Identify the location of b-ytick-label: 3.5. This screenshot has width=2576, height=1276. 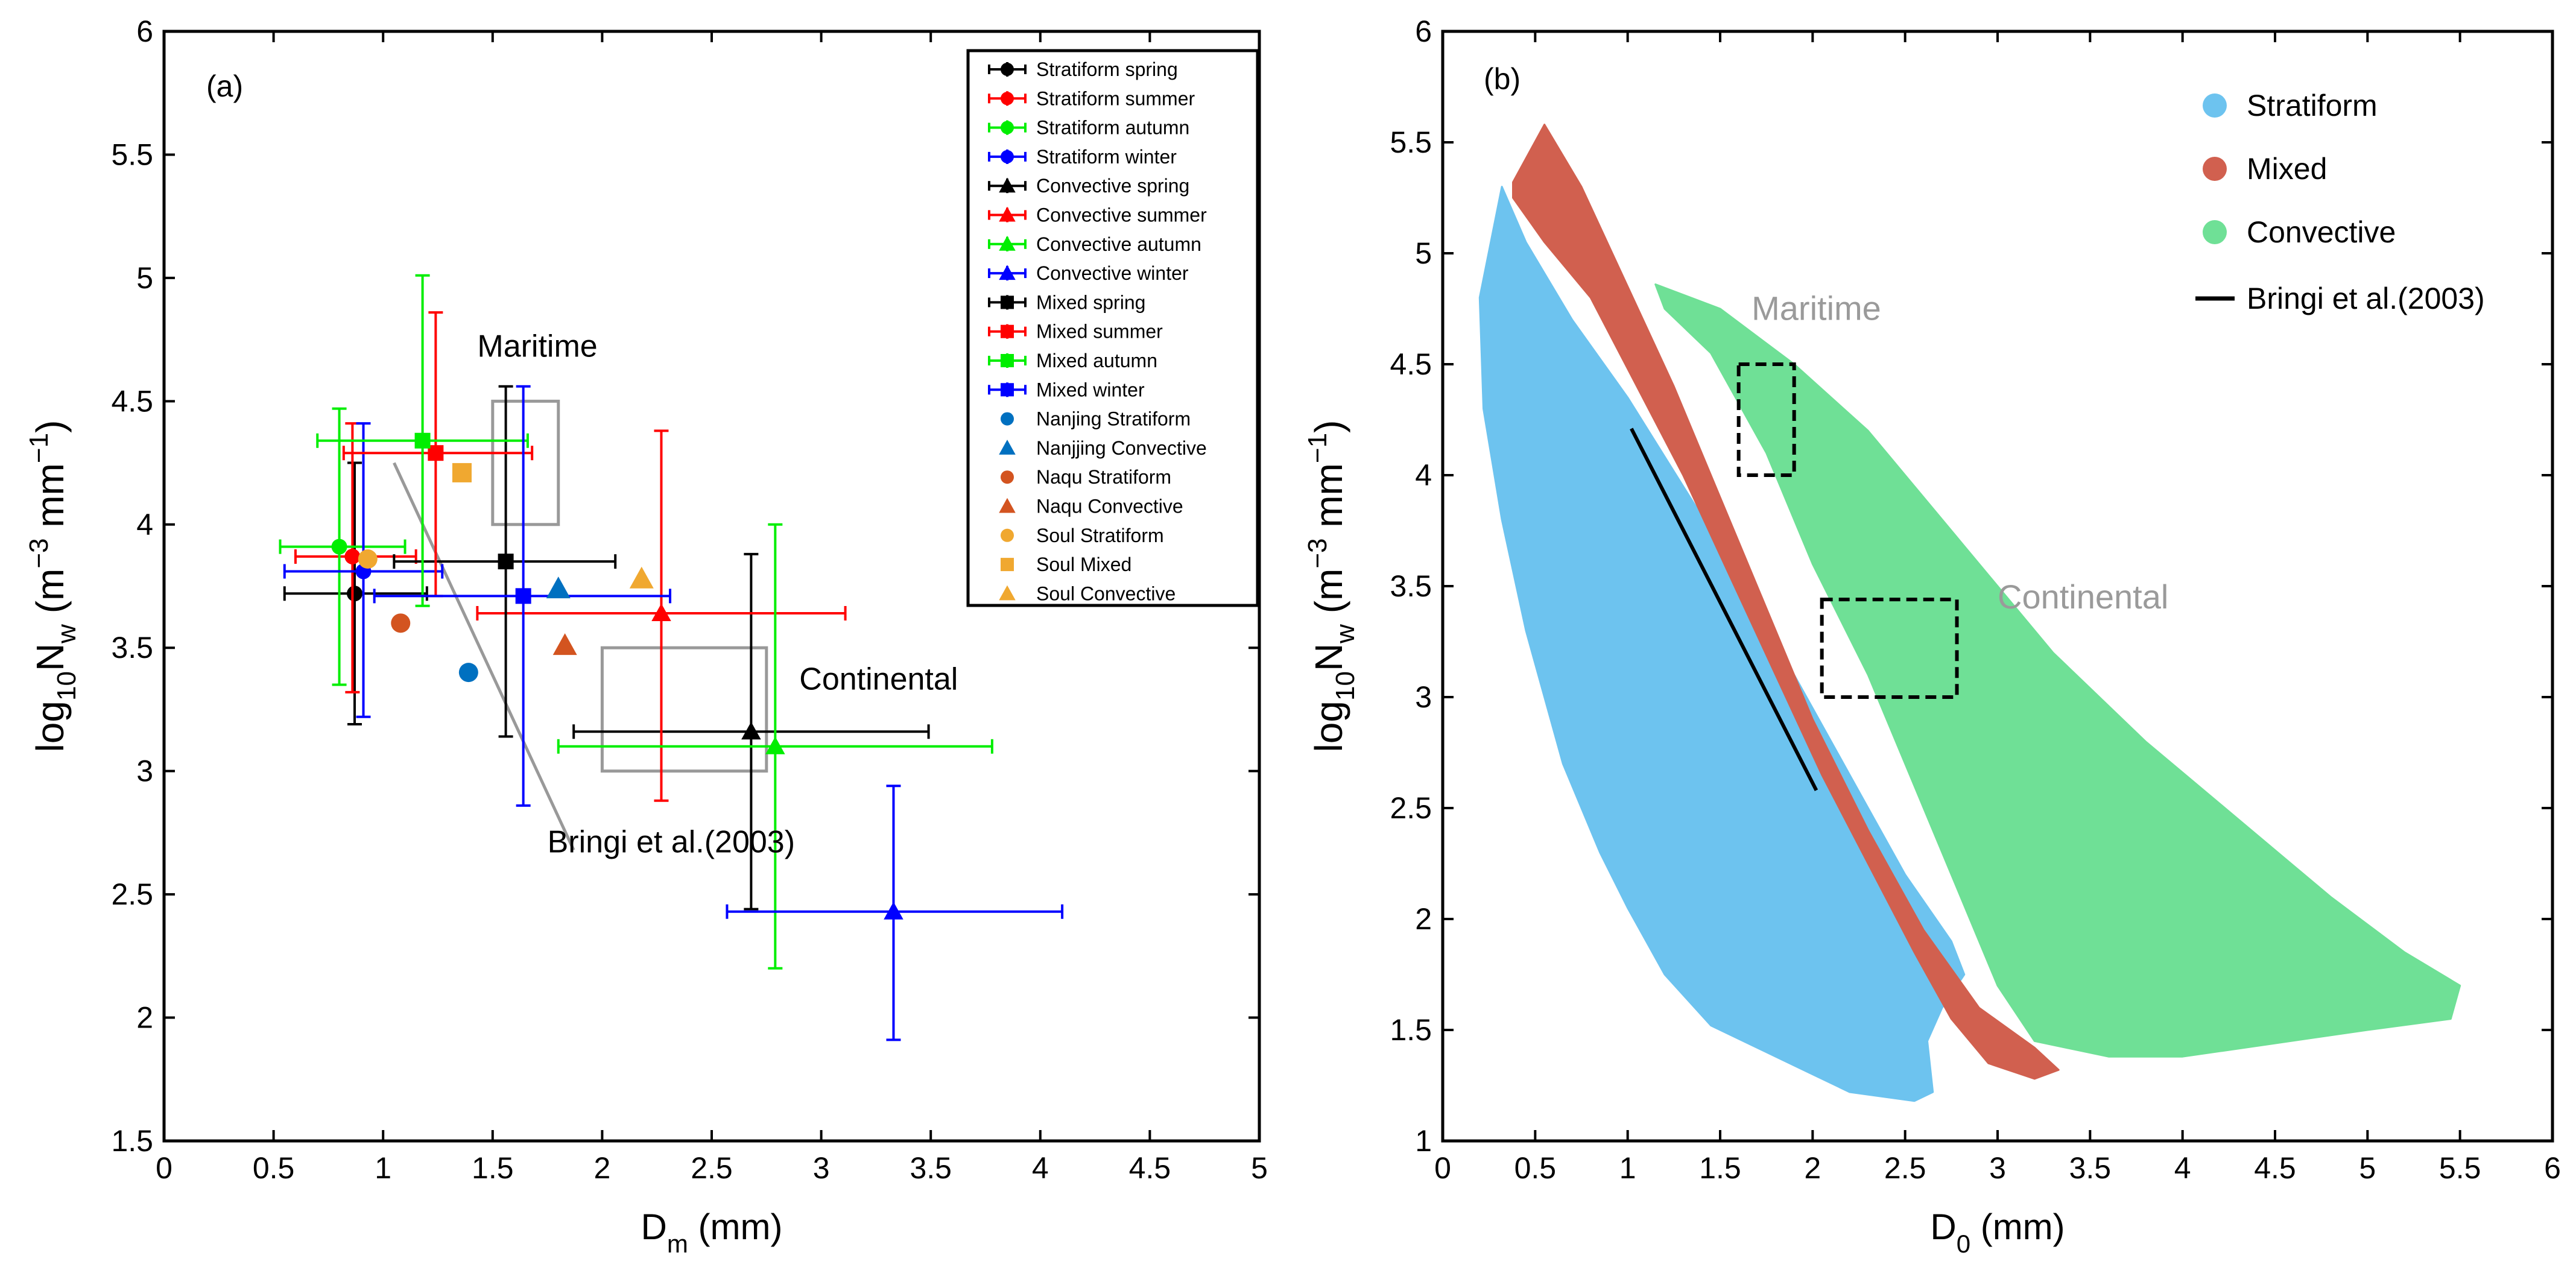
(1411, 586).